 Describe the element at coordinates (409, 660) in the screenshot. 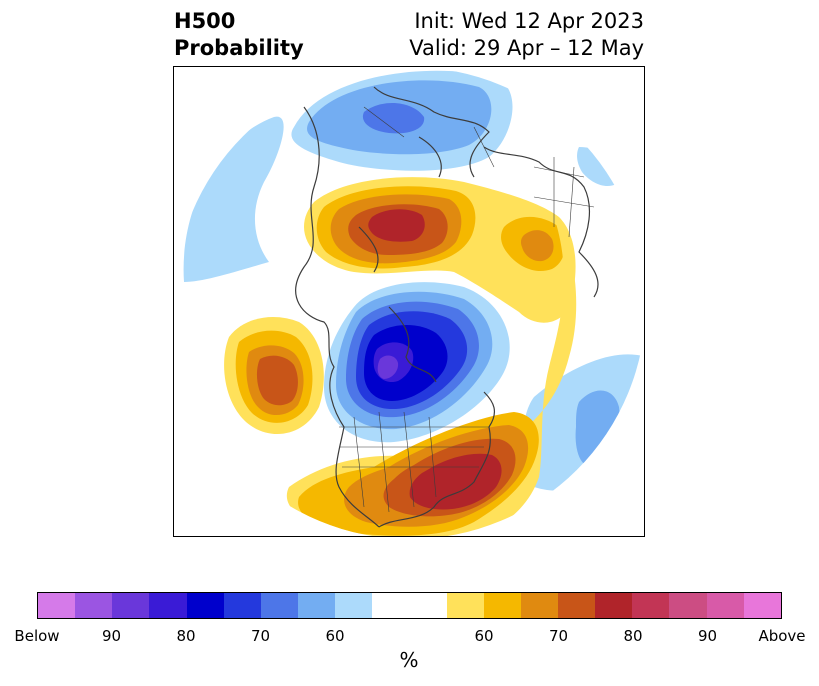

I see `colorbar-unit: %` at that location.